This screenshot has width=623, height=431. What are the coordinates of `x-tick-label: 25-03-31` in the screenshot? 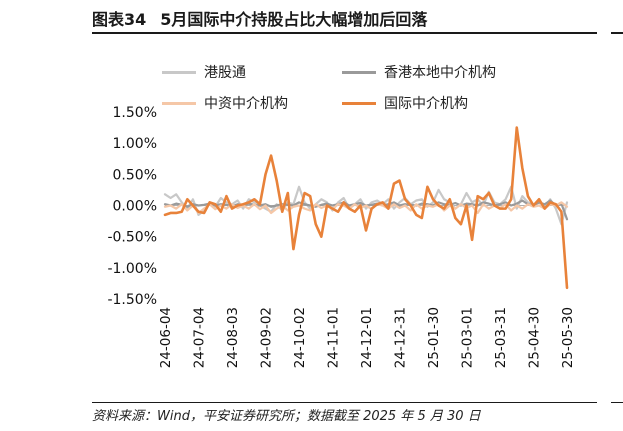 It's located at (501, 337).